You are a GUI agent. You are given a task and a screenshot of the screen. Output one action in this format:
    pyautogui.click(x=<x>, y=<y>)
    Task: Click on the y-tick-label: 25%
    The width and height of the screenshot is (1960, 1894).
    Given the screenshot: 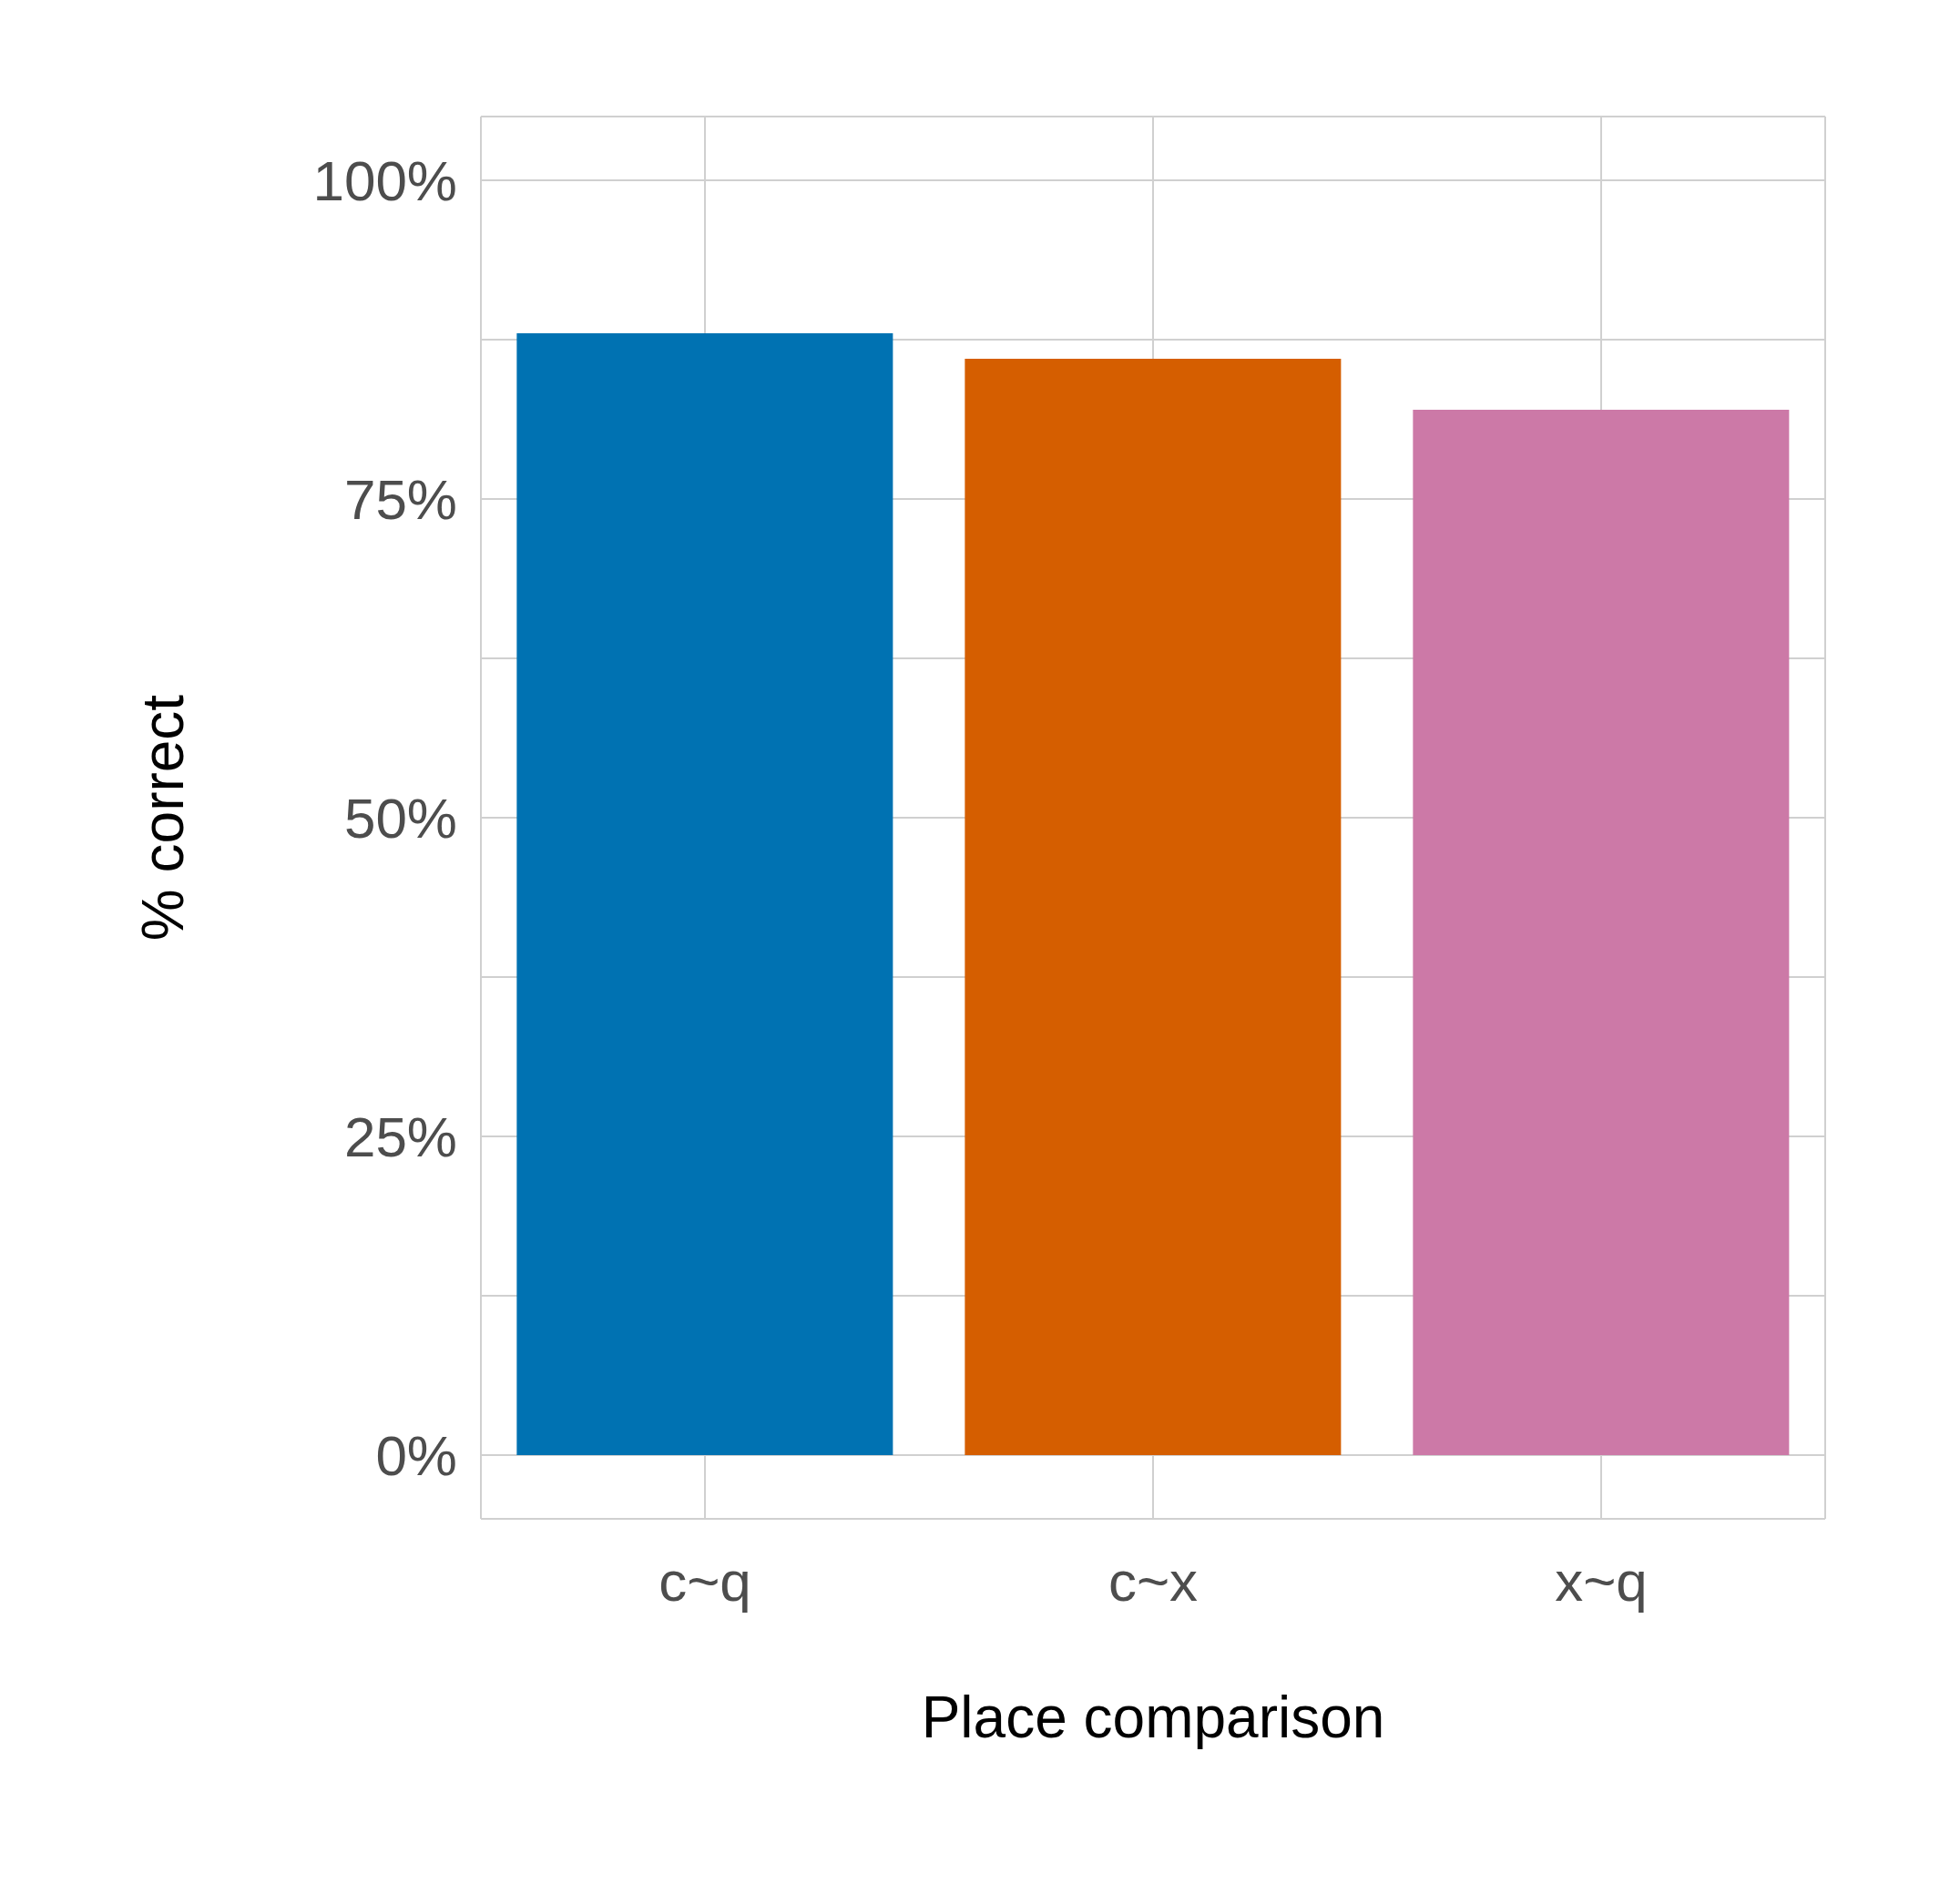 What is the action you would take?
    pyautogui.click(x=400, y=1137)
    